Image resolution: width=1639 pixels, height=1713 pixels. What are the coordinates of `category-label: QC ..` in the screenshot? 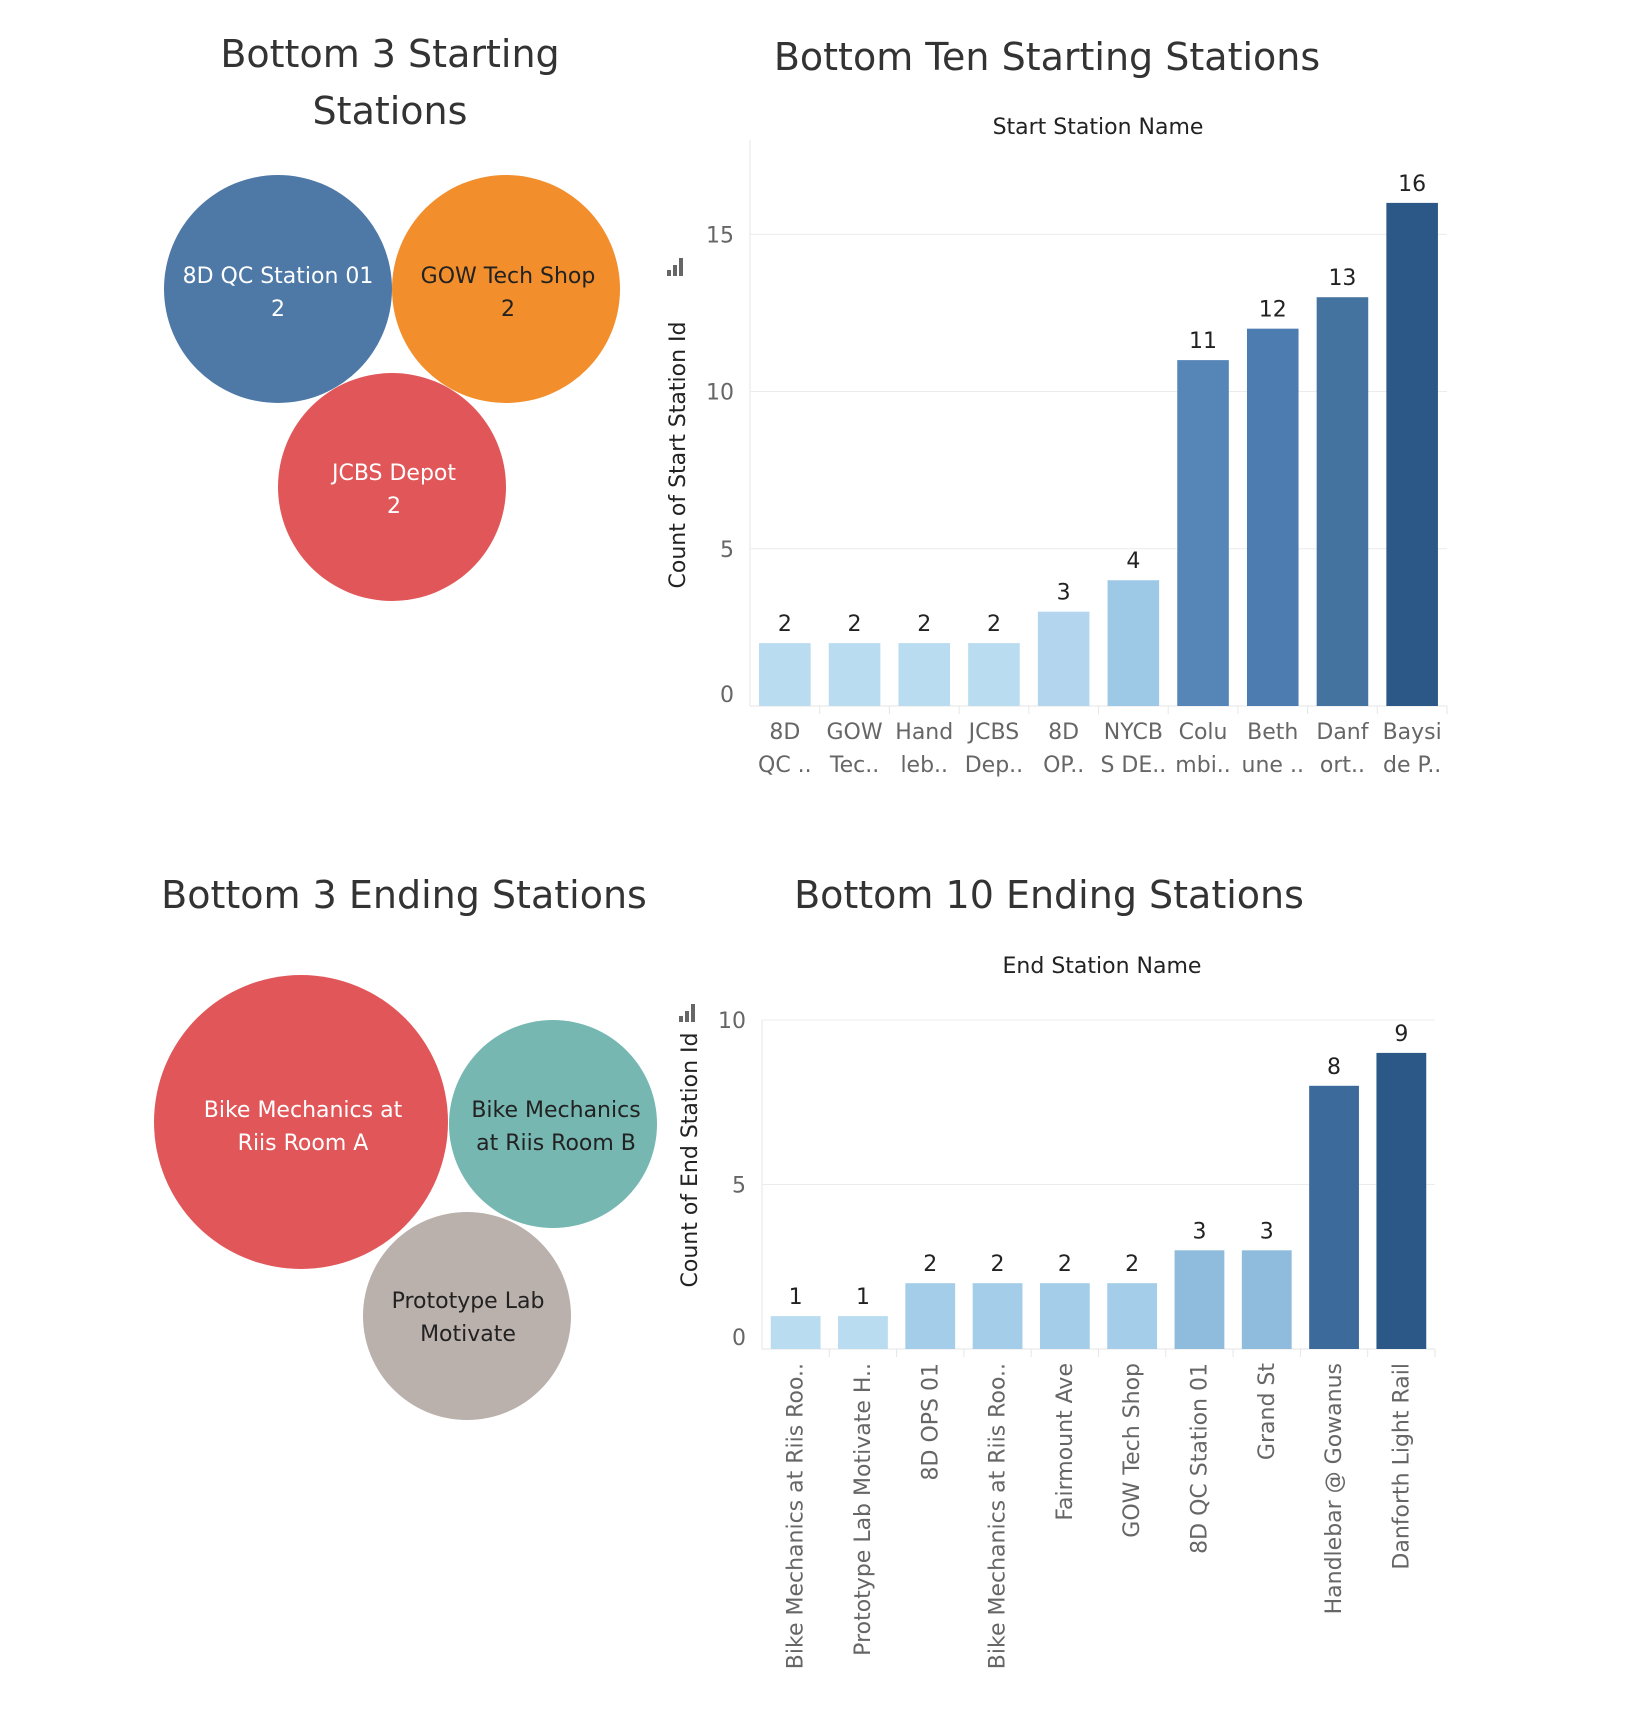 It's located at (785, 765).